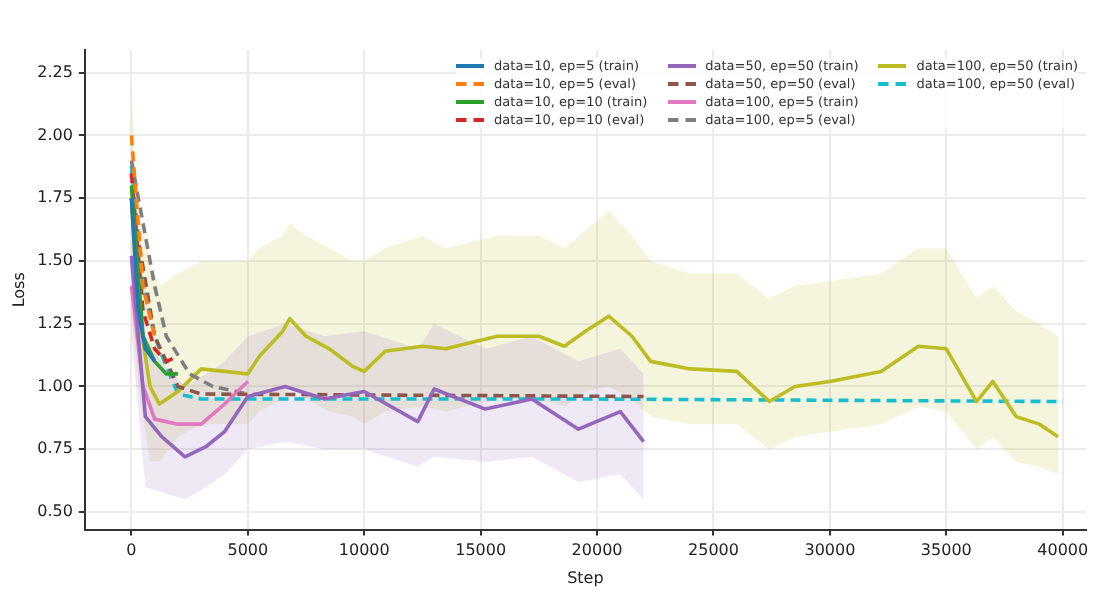 Image resolution: width=1114 pixels, height=594 pixels. Describe the element at coordinates (1063, 550) in the screenshot. I see `x-tick-label: 40000` at that location.